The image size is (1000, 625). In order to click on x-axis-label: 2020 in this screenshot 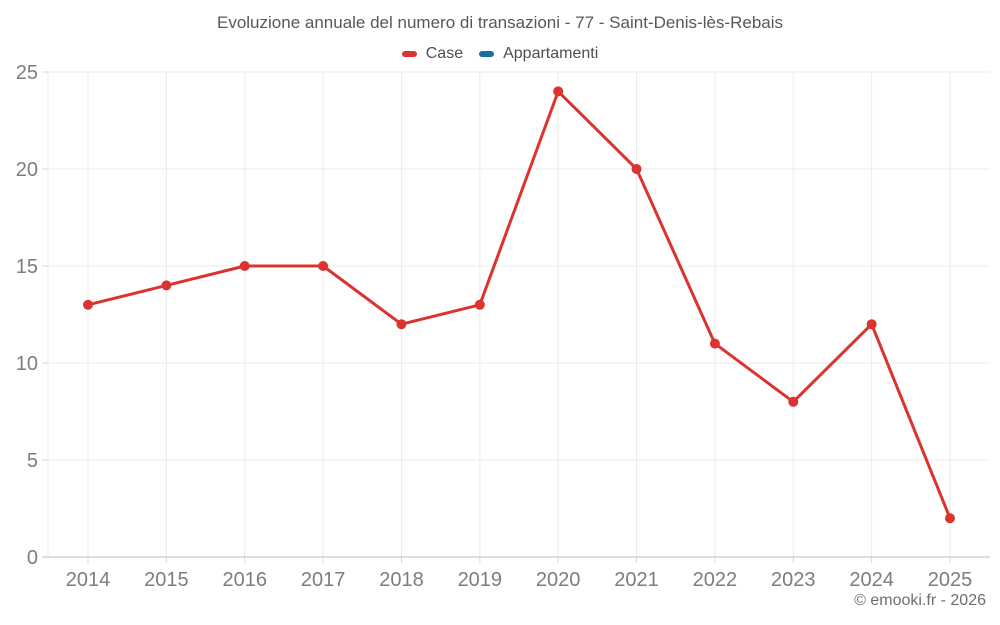, I will do `click(558, 580)`.